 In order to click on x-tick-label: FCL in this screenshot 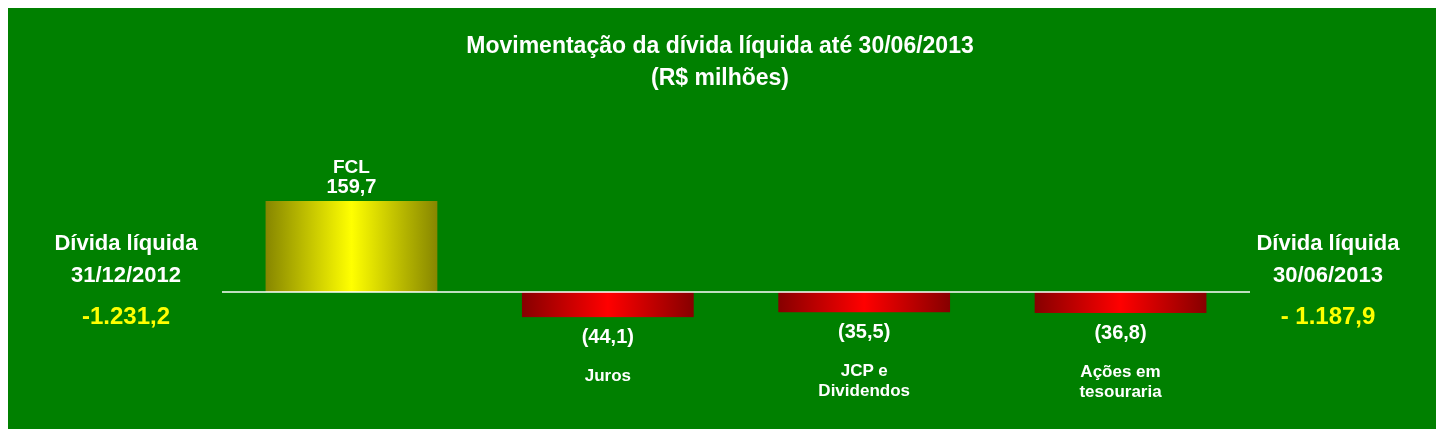, I will do `click(351, 166)`.